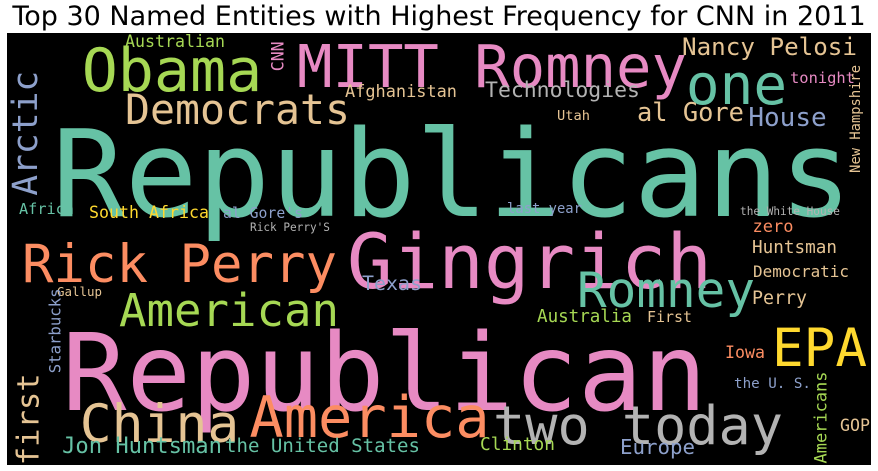 The width and height of the screenshot is (878, 471). I want to click on word-rick-perry-s: Rick Perry'S, so click(290, 228).